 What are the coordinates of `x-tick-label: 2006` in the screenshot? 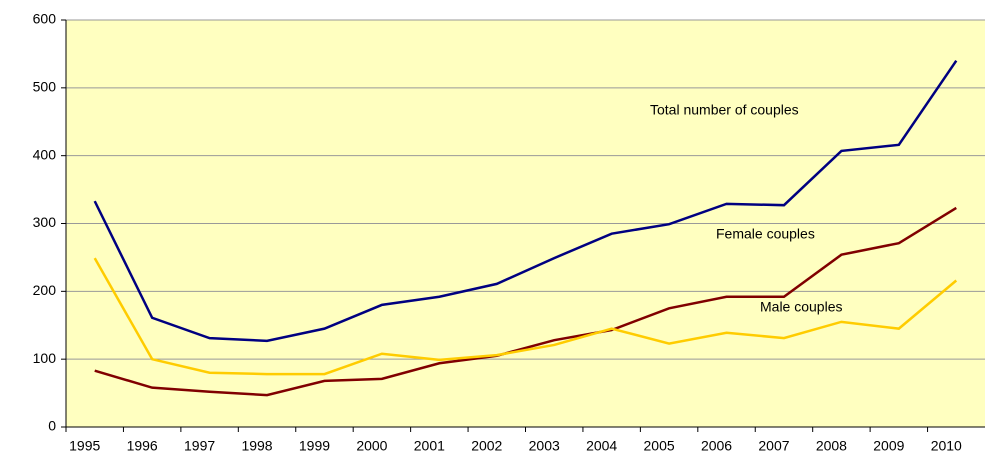 It's located at (716, 446).